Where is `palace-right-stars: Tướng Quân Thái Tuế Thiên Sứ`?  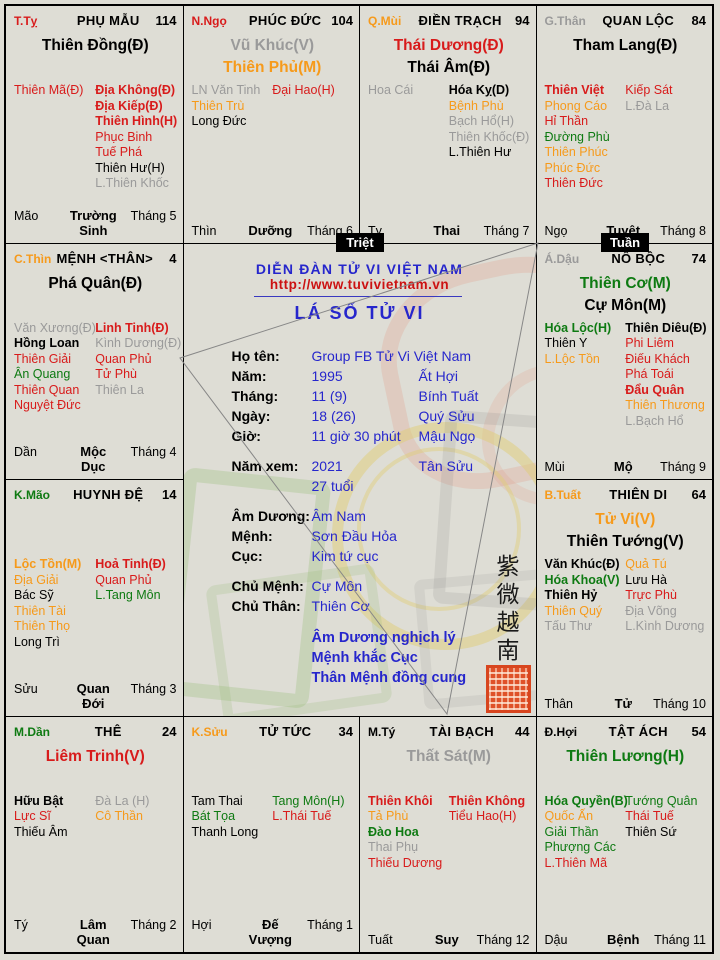
palace-right-stars: Tướng Quân Thái Tuế Thiên Sứ is located at coordinates (665, 833).